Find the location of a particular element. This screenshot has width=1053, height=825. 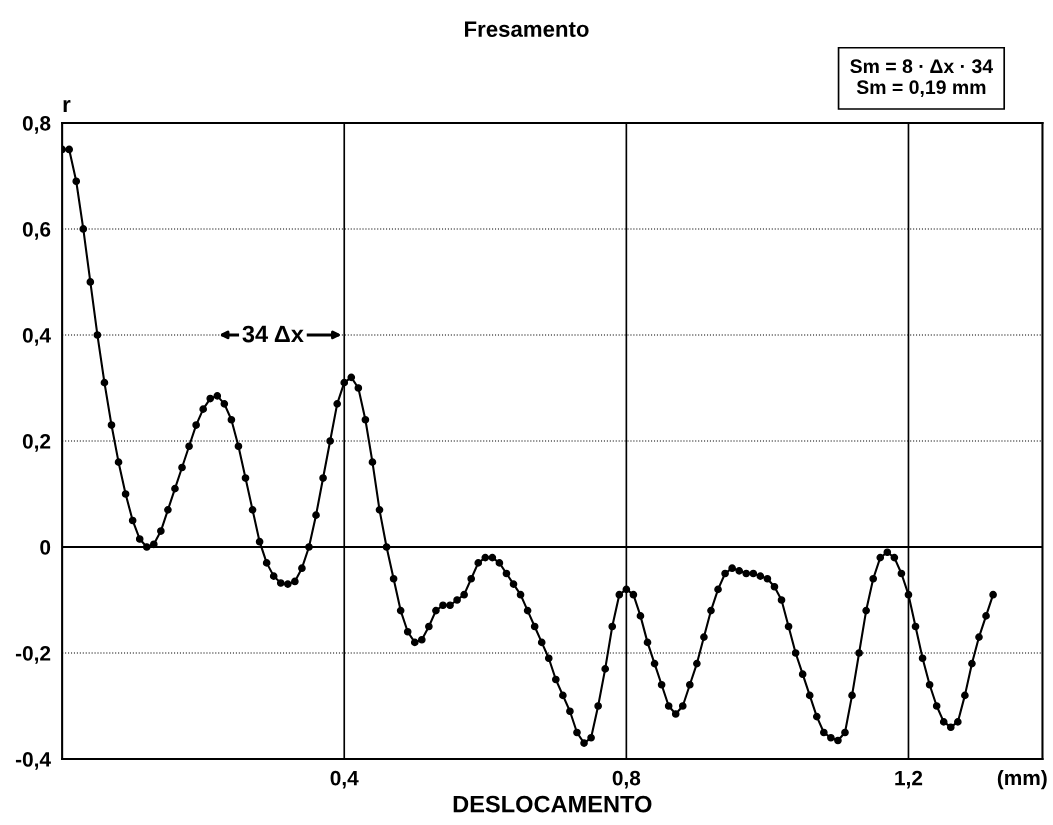

x-tick-label: 0,4 is located at coordinates (344, 779).